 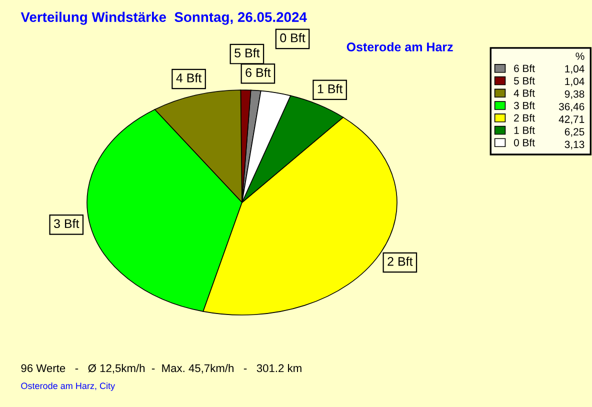 I want to click on category-label: 0 Bft, so click(x=293, y=37).